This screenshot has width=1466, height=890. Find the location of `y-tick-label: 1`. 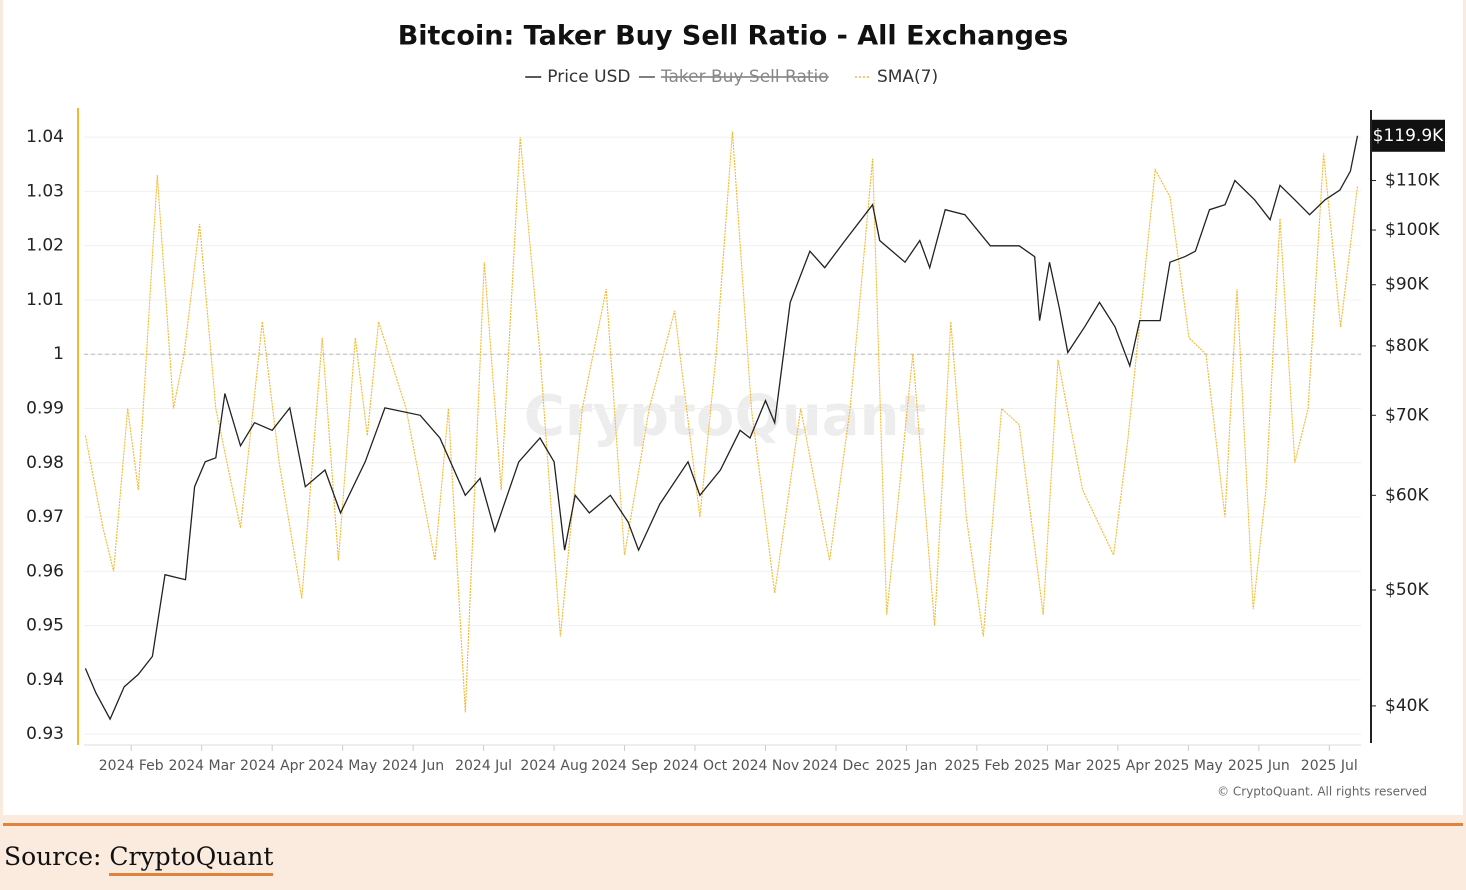

y-tick-label: 1 is located at coordinates (58, 354).